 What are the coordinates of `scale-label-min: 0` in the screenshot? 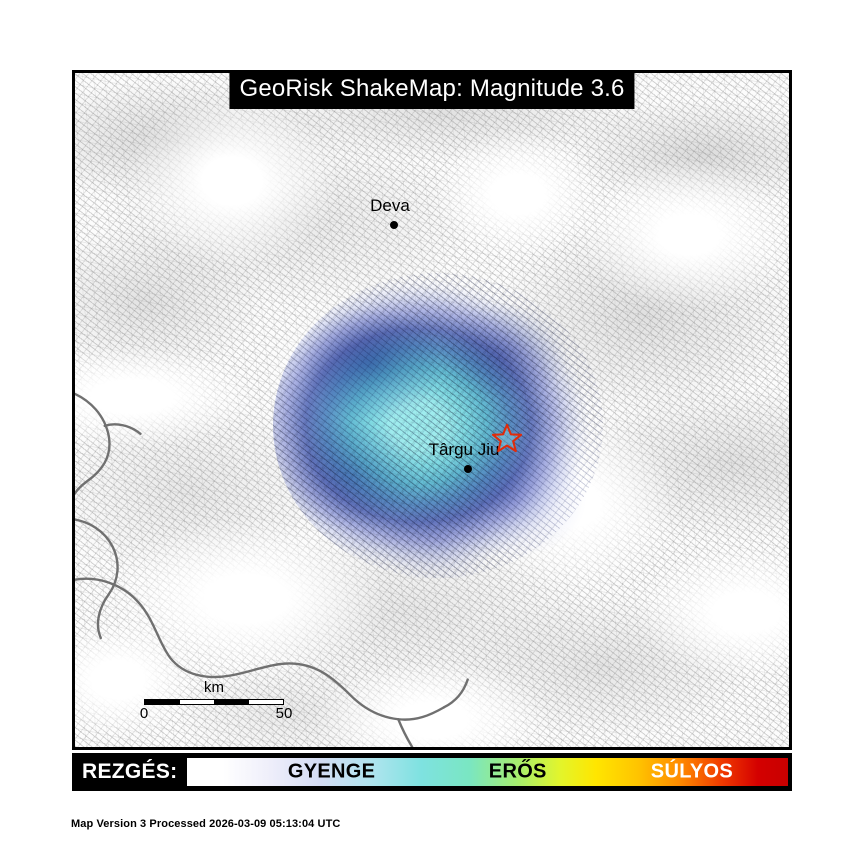 It's located at (144, 713).